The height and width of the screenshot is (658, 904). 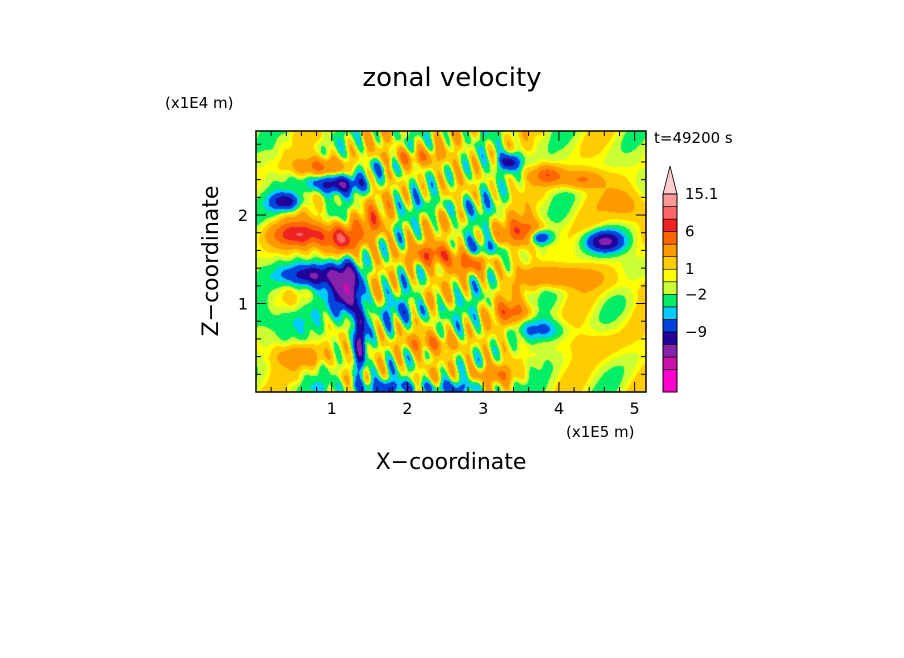 I want to click on colorbar-label: 1, so click(x=690, y=269).